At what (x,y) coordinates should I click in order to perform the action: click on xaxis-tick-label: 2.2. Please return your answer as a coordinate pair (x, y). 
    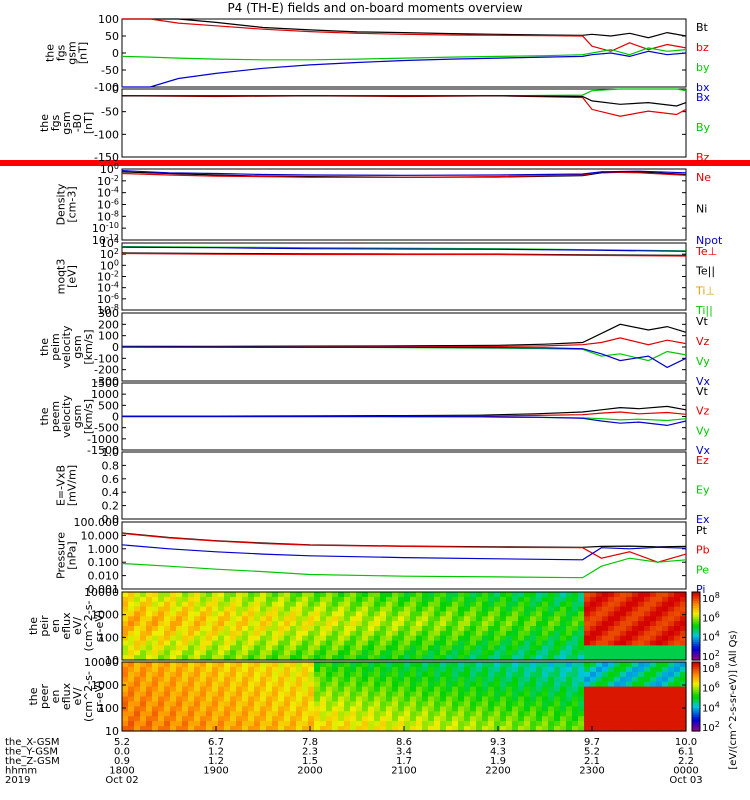
    Looking at the image, I should click on (686, 761).